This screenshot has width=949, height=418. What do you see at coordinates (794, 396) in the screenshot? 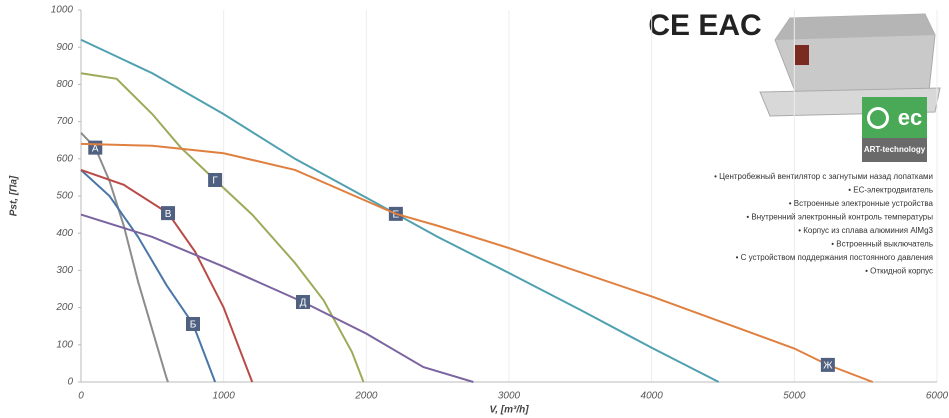
I see `x-tick-label: 5000` at bounding box center [794, 396].